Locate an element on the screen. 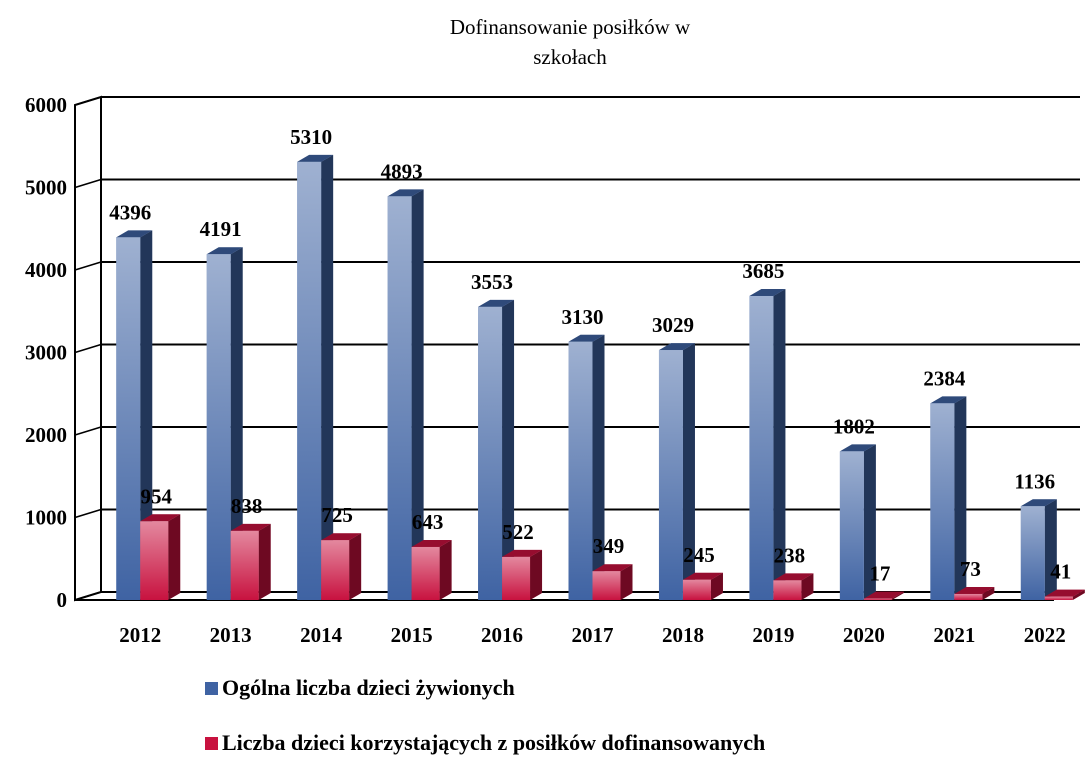 This screenshot has height=758, width=1091. x-tick-label: 2015 is located at coordinates (412, 635).